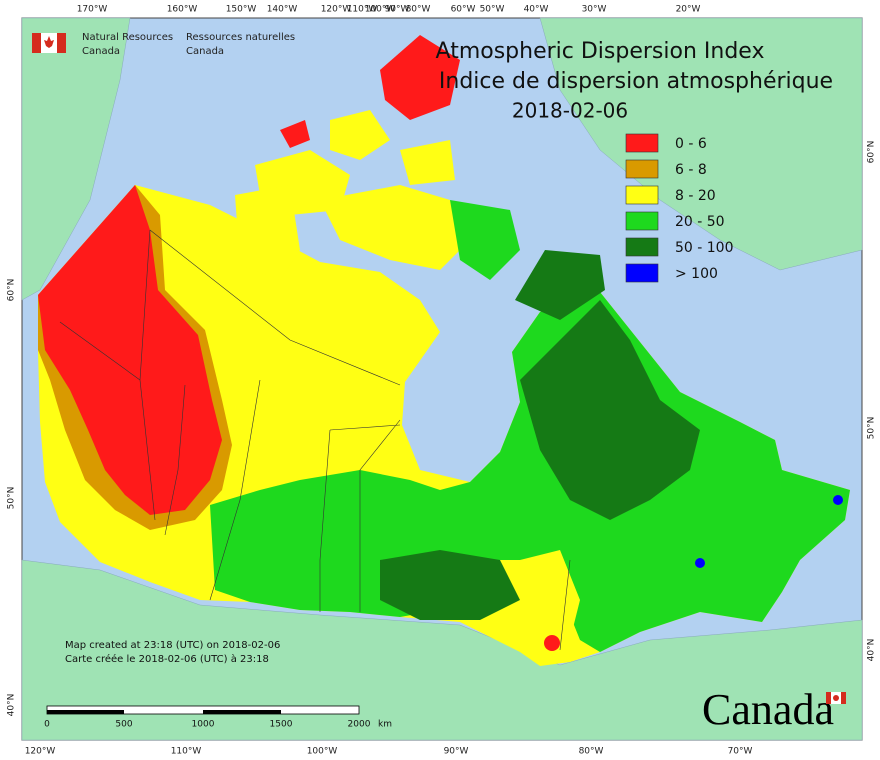 The height and width of the screenshot is (760, 880). What do you see at coordinates (704, 248) in the screenshot?
I see `legend-label: 50 - 100` at bounding box center [704, 248].